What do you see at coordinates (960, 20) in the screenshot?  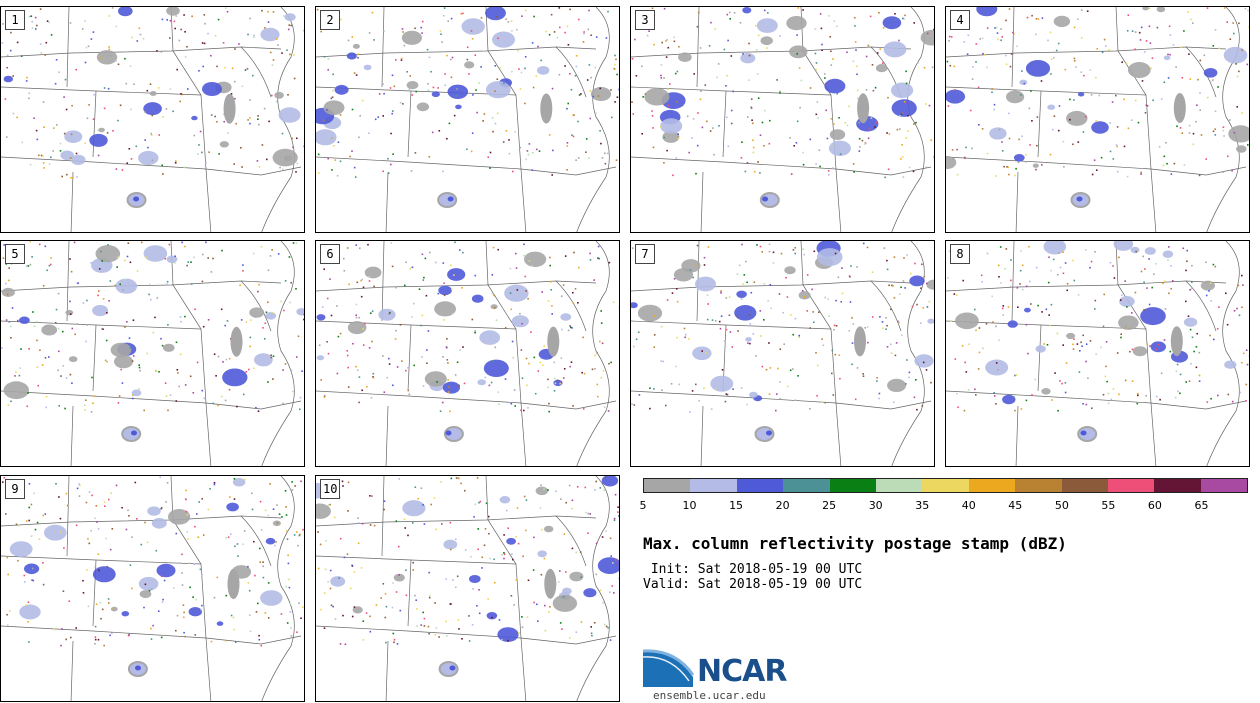 I see `panel-number-label: 4` at bounding box center [960, 20].